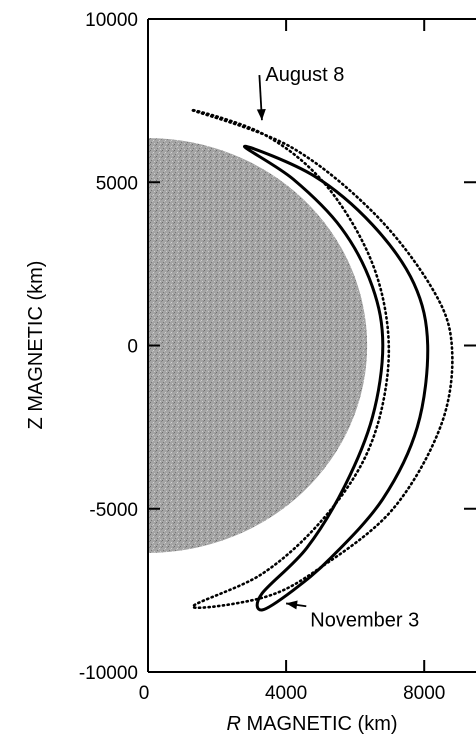 Image resolution: width=476 pixels, height=742 pixels. Describe the element at coordinates (319, 724) in the screenshot. I see `x-axis-label-text: MAGNETIC (km)` at that location.